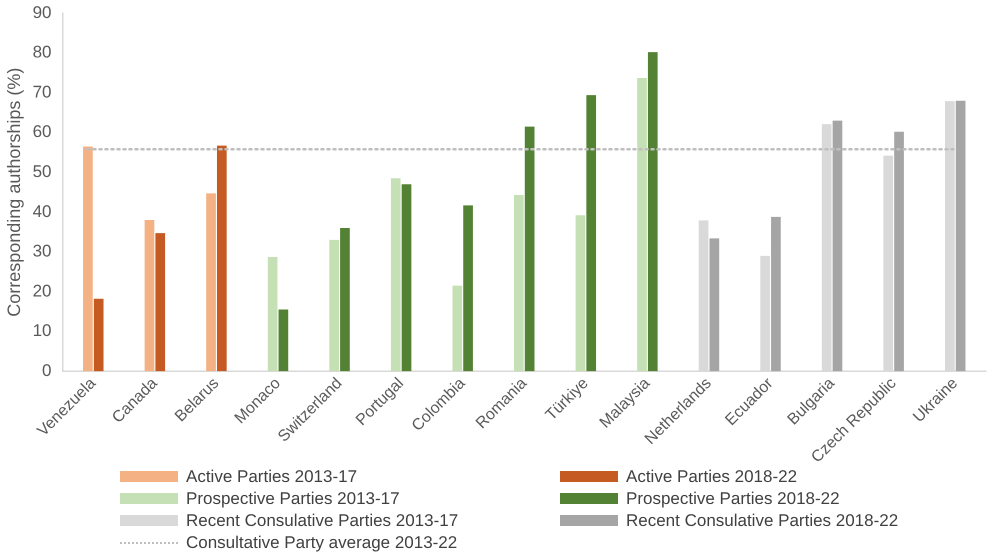 The width and height of the screenshot is (990, 558). Describe the element at coordinates (733, 498) in the screenshot. I see `legend-label: Prospective Parties 2018-22` at that location.